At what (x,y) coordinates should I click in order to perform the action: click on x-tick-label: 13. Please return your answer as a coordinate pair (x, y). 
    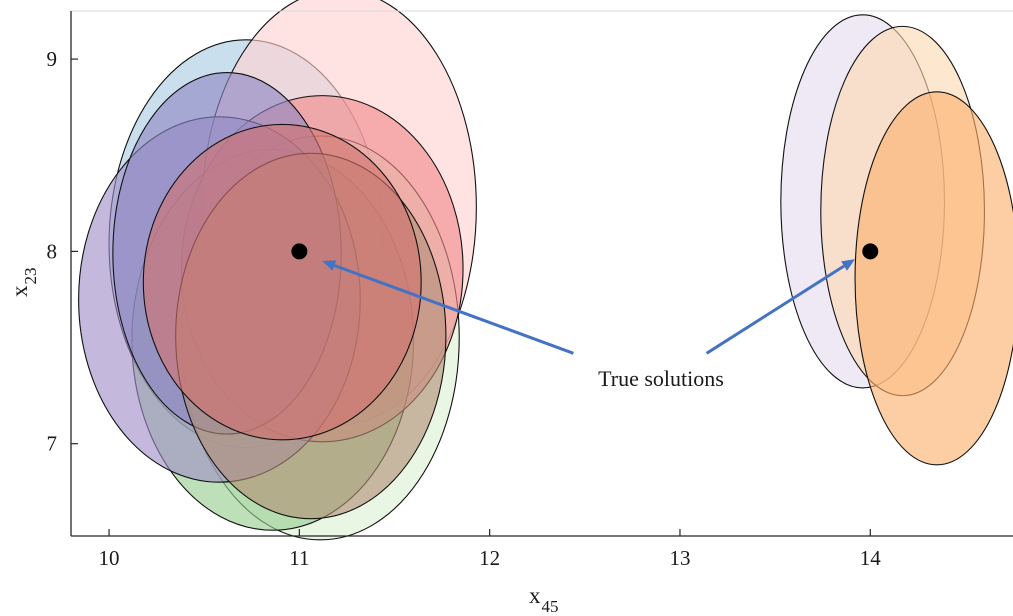
    Looking at the image, I should click on (679, 558).